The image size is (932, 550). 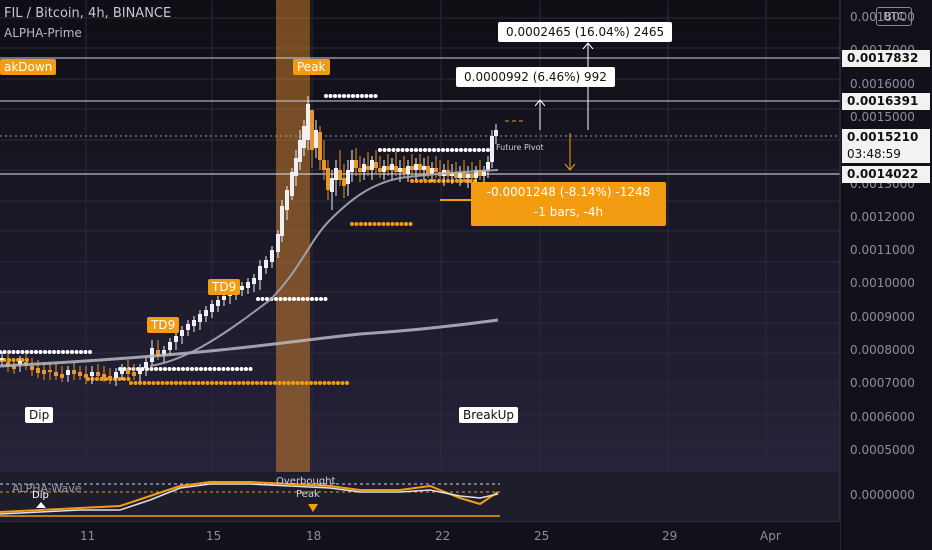 What do you see at coordinates (293, 261) in the screenshot?
I see `peak-highlight-band` at bounding box center [293, 261].